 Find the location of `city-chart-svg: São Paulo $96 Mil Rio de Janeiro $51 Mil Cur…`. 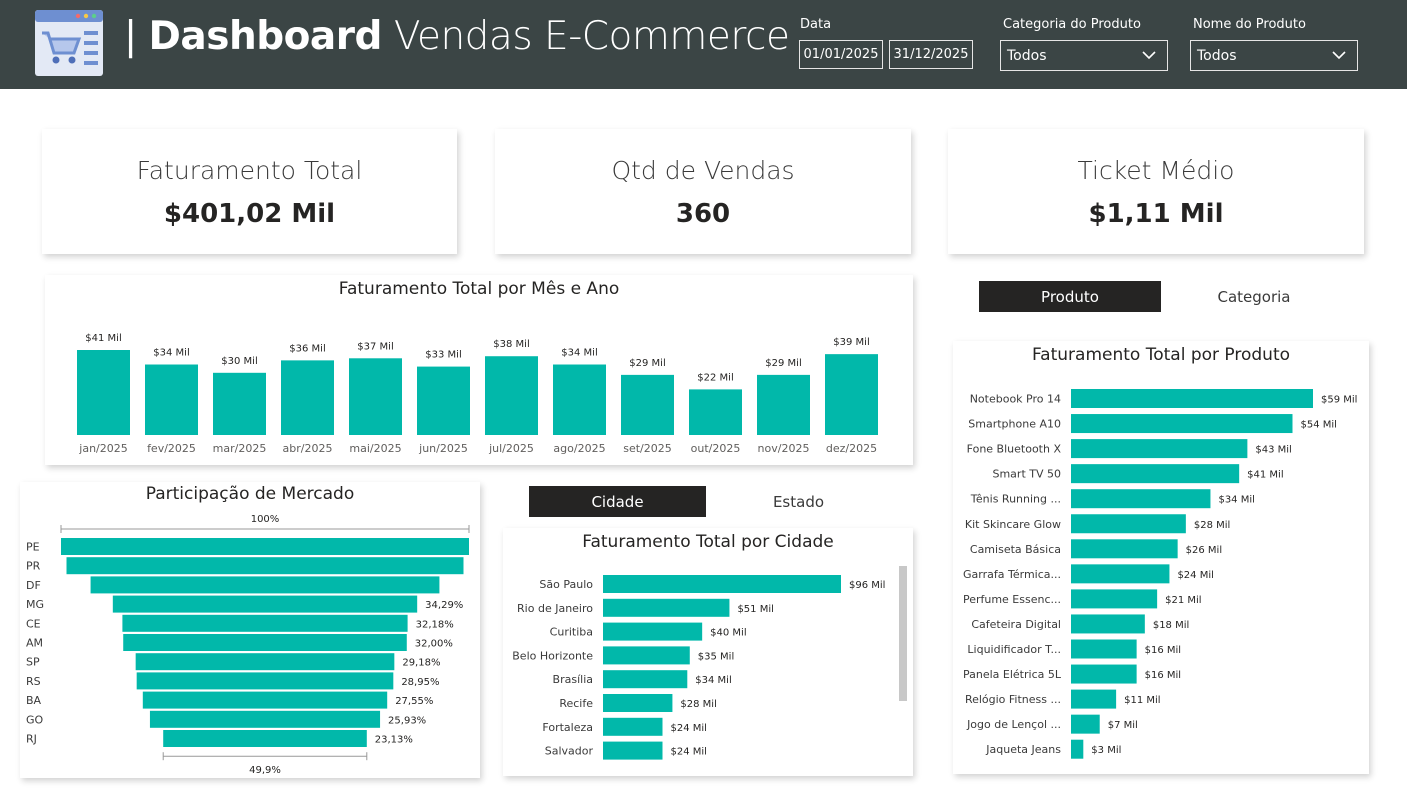

city-chart-svg: São Paulo $96 Mil Rio de Janeiro $51 Mil Cur… is located at coordinates (698, 667).